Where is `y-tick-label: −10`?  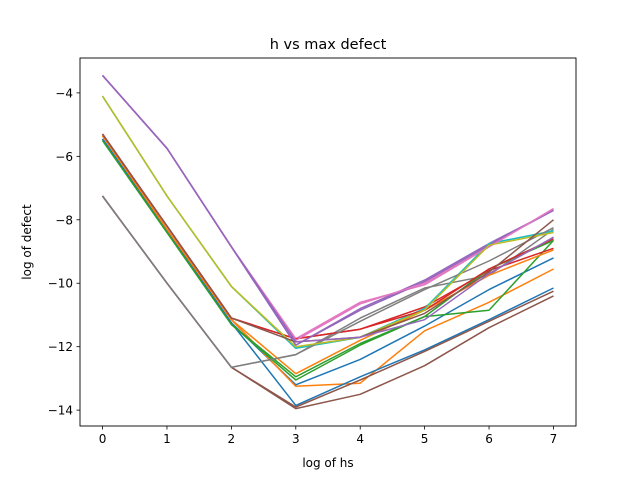 y-tick-label: −10 is located at coordinates (60, 284).